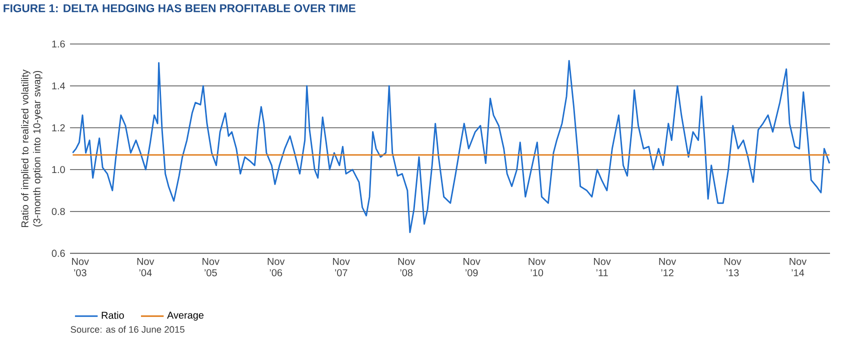 This screenshot has width=841, height=340. I want to click on x-tick-label: Nov ’04, so click(145, 267).